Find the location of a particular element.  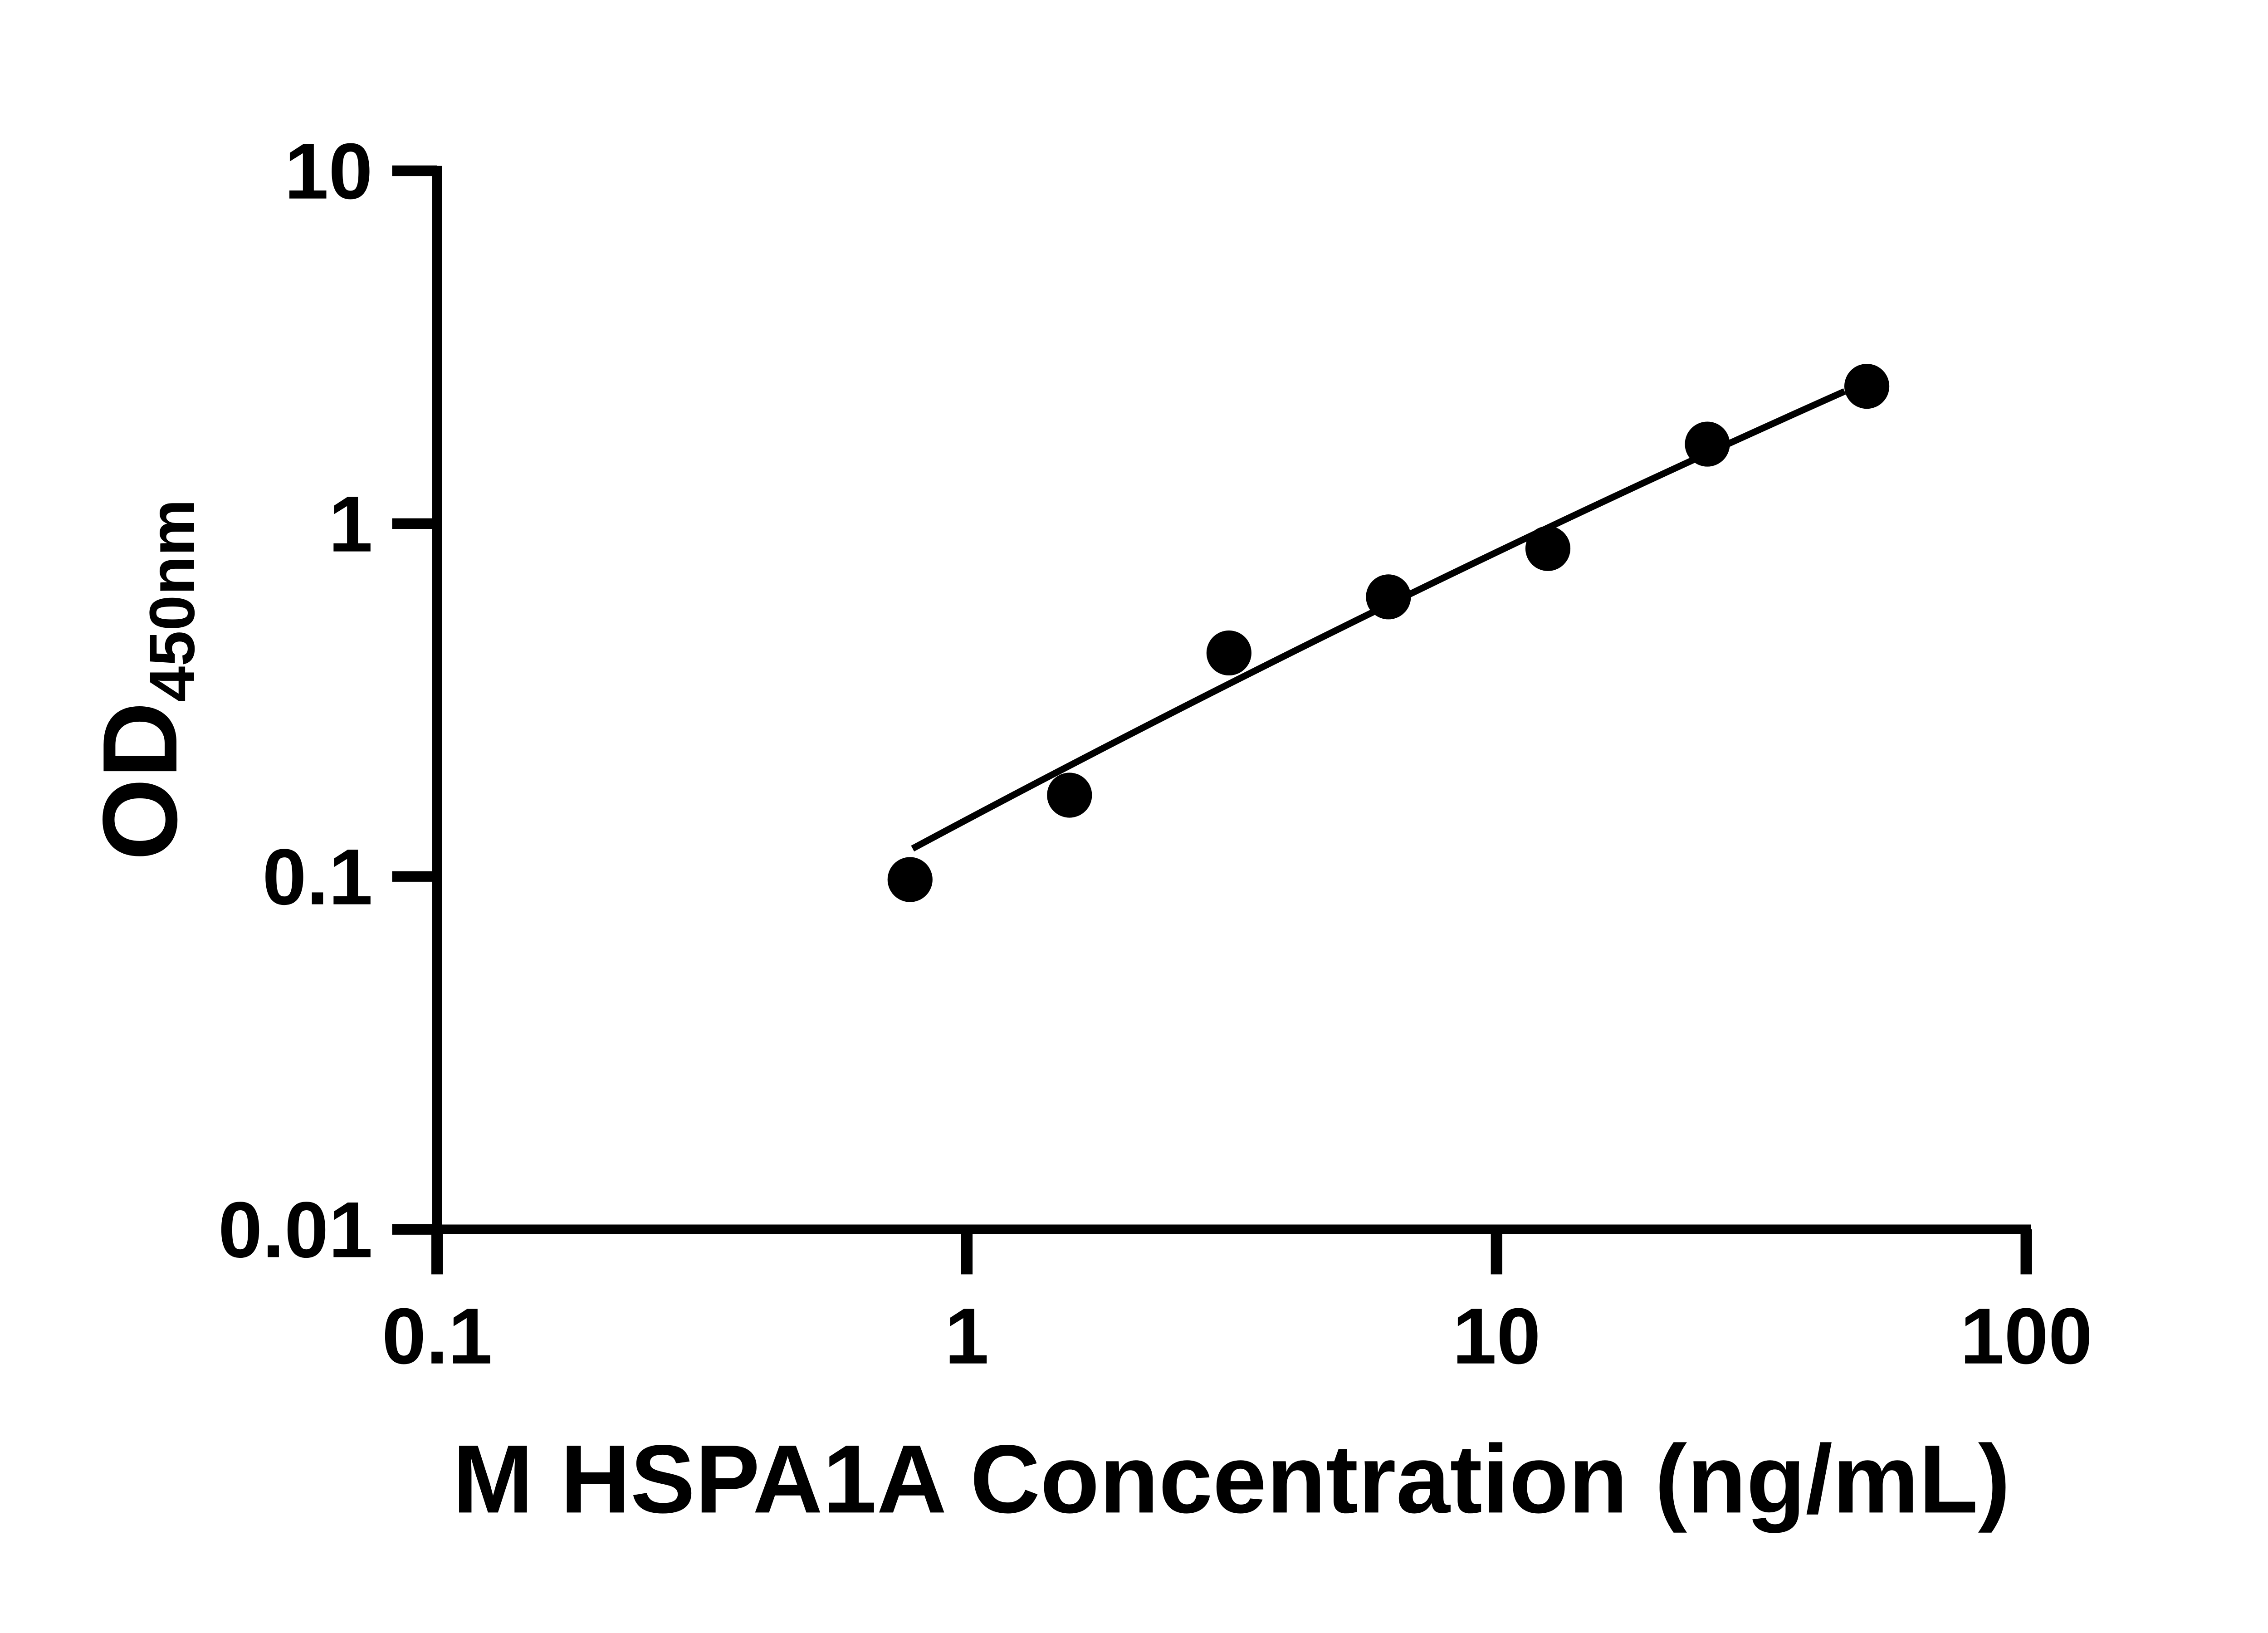

y-tick-label: 0.01 is located at coordinates (296, 1230).